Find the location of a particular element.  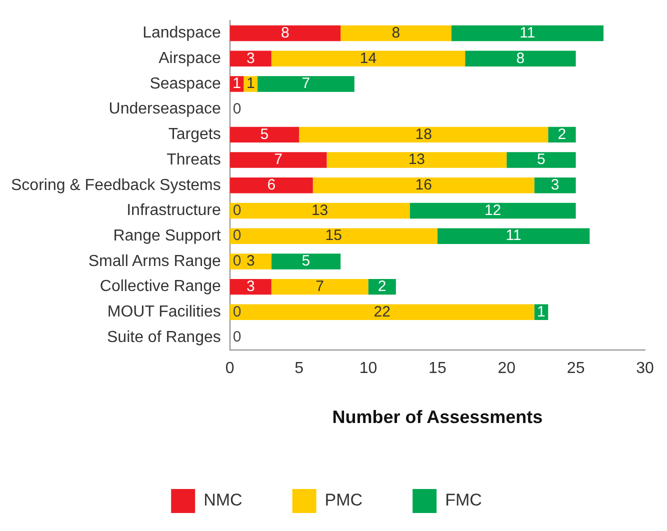

x-tick-label: 25 is located at coordinates (575, 369).